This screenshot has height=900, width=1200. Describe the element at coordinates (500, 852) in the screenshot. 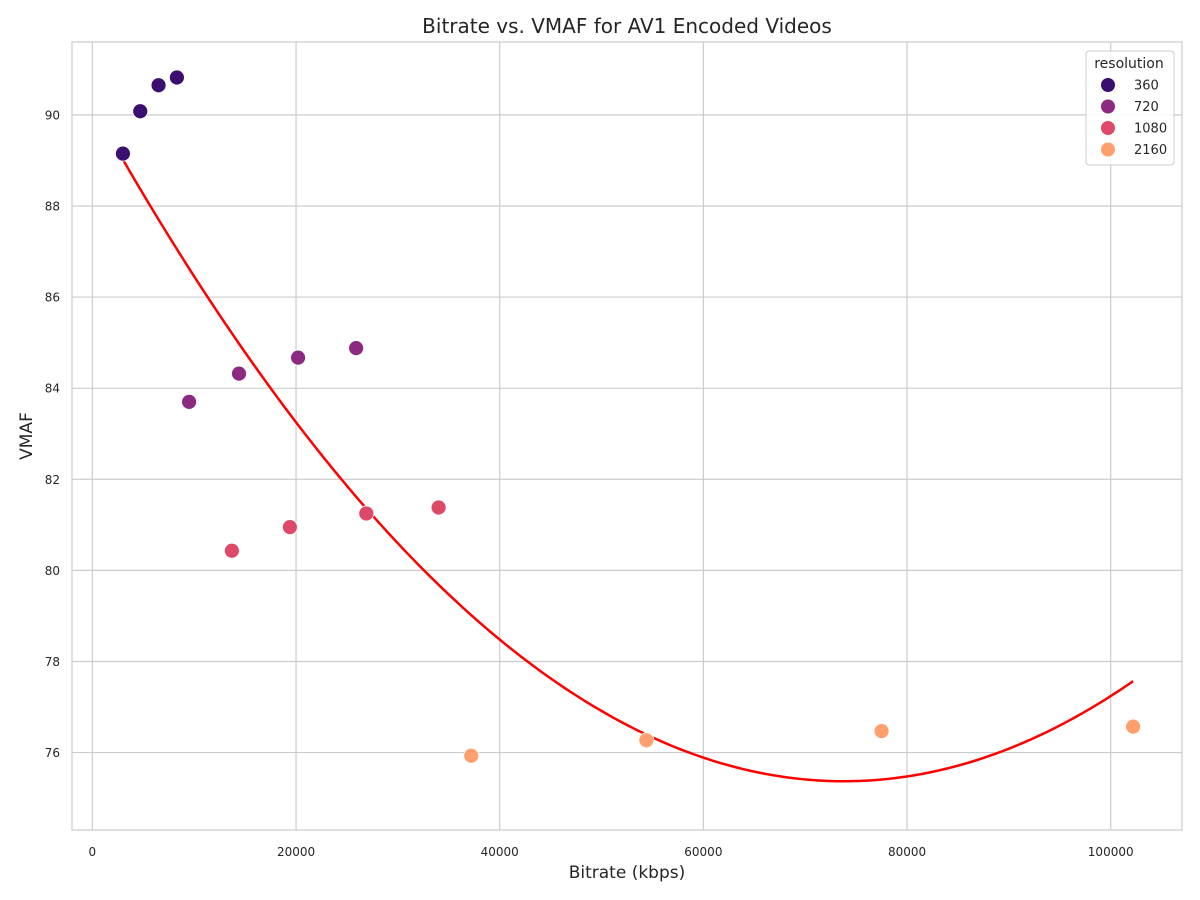

I see `x-tick-label: 40000` at that location.